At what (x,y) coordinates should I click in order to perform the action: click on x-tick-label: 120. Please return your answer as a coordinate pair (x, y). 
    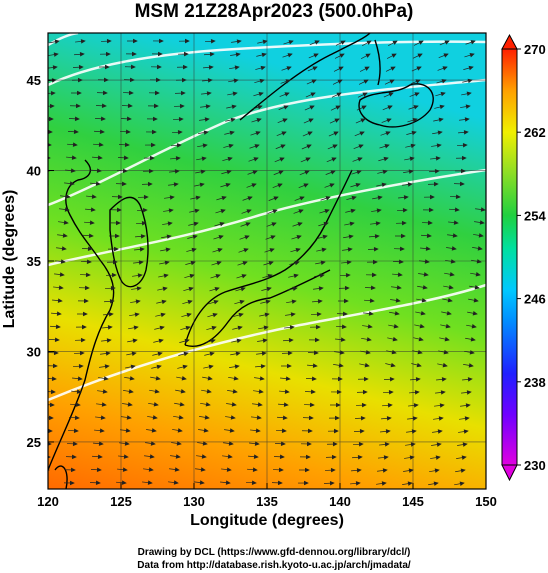
    Looking at the image, I should click on (48, 501).